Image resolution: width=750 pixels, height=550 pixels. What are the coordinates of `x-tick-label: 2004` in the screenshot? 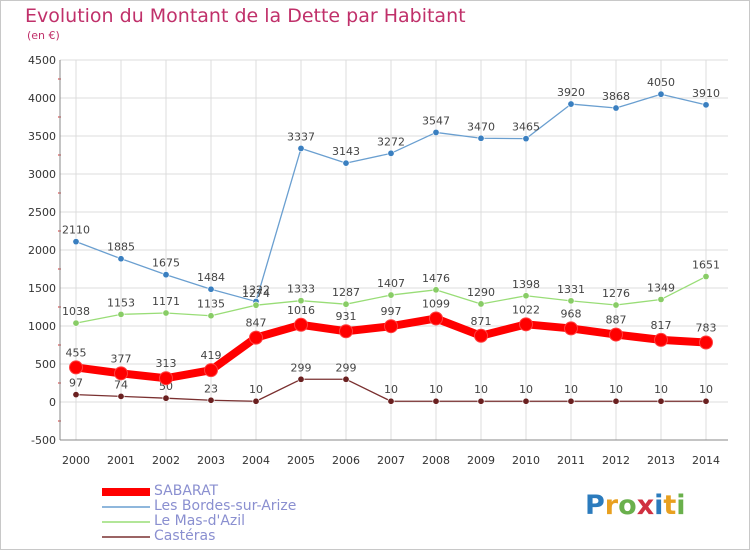 It's located at (256, 460).